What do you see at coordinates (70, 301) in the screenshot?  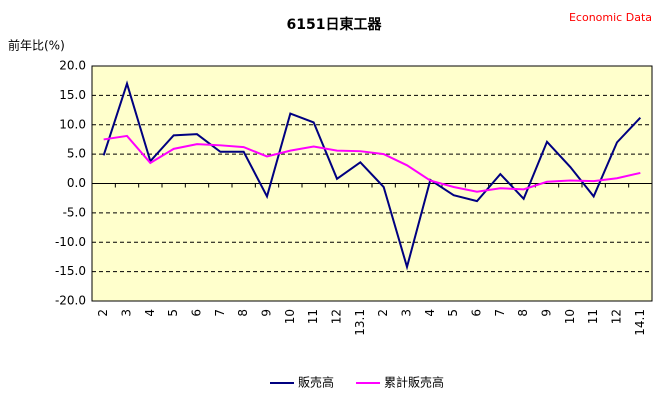 I see `y-tick-label: -20.0` at bounding box center [70, 301].